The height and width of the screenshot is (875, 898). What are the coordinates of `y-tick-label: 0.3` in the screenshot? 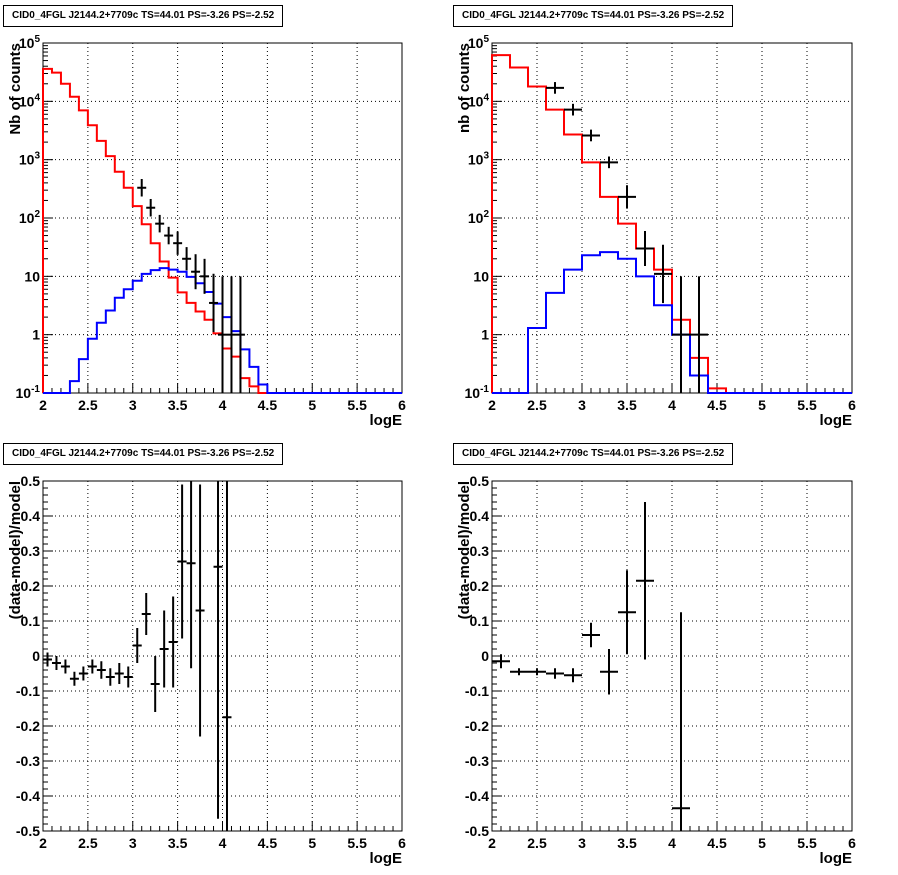 It's located at (31, 551).